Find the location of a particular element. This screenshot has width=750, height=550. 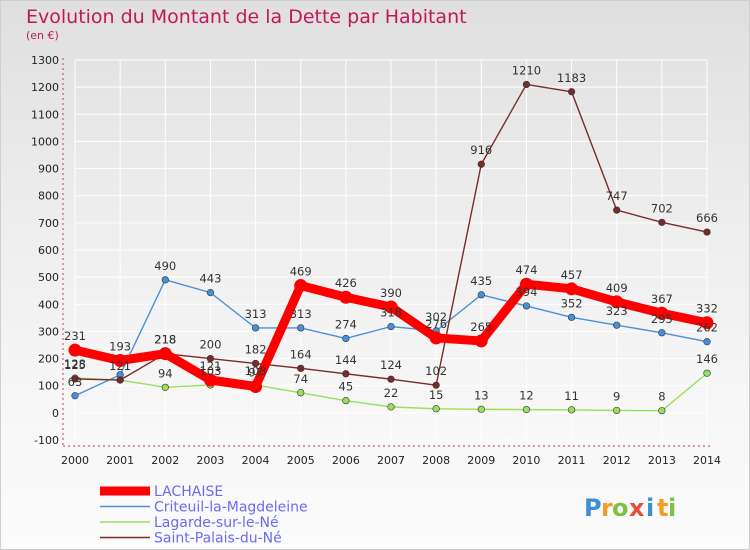

data-label: 128 is located at coordinates (75, 364).